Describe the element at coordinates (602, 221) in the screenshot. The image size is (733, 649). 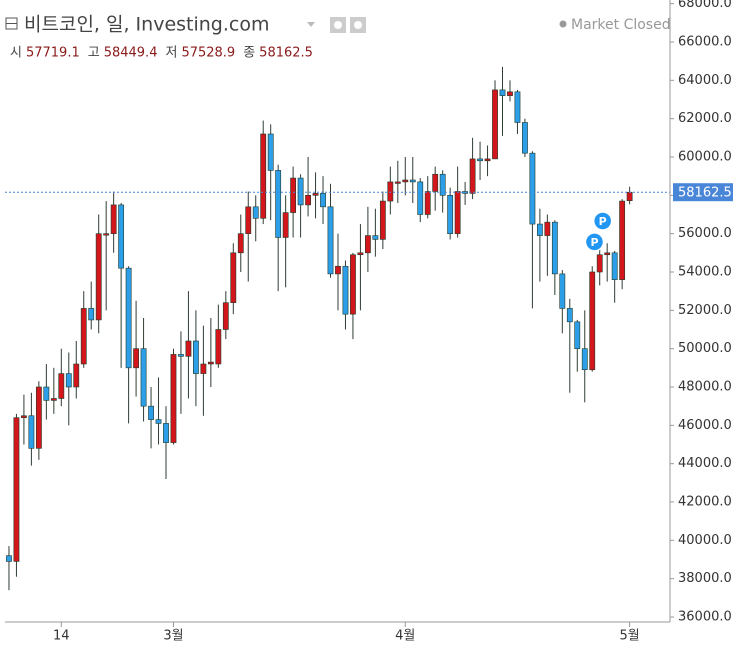
I see `event-marker` at that location.